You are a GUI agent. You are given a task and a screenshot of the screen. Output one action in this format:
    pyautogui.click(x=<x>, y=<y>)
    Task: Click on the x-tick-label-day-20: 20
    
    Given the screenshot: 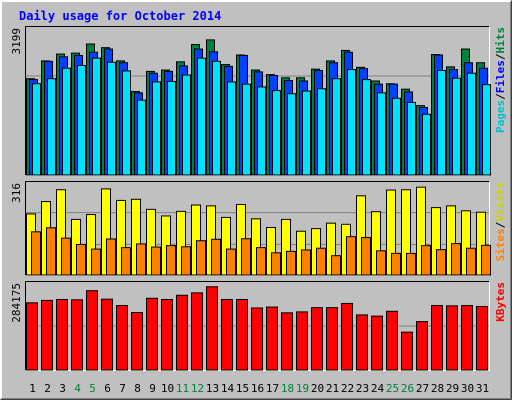 What is the action you would take?
    pyautogui.click(x=317, y=388)
    